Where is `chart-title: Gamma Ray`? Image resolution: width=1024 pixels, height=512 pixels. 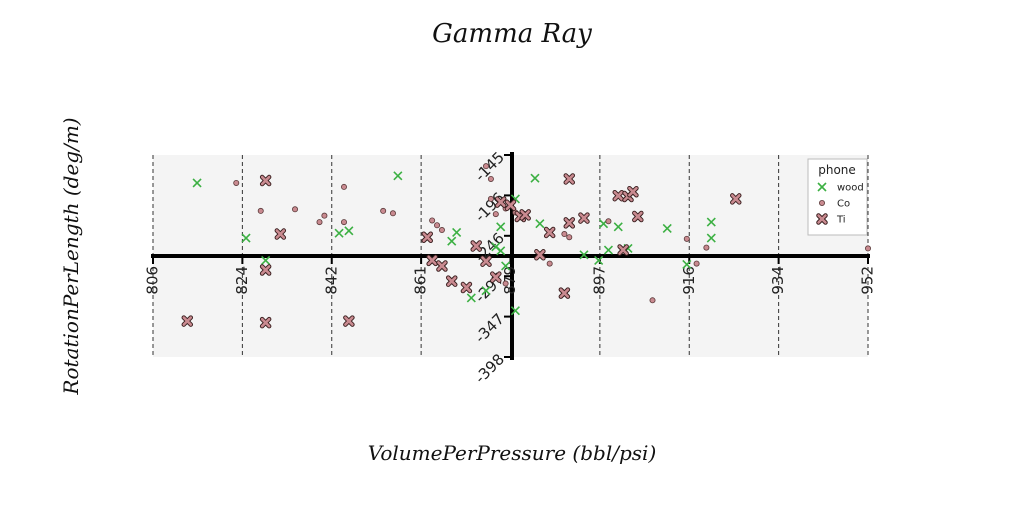 chart-title: Gamma Ray is located at coordinates (512, 34).